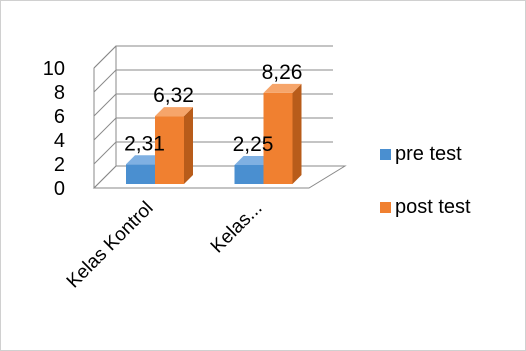 The image size is (526, 351). I want to click on data-label: 6,32, so click(173, 95).